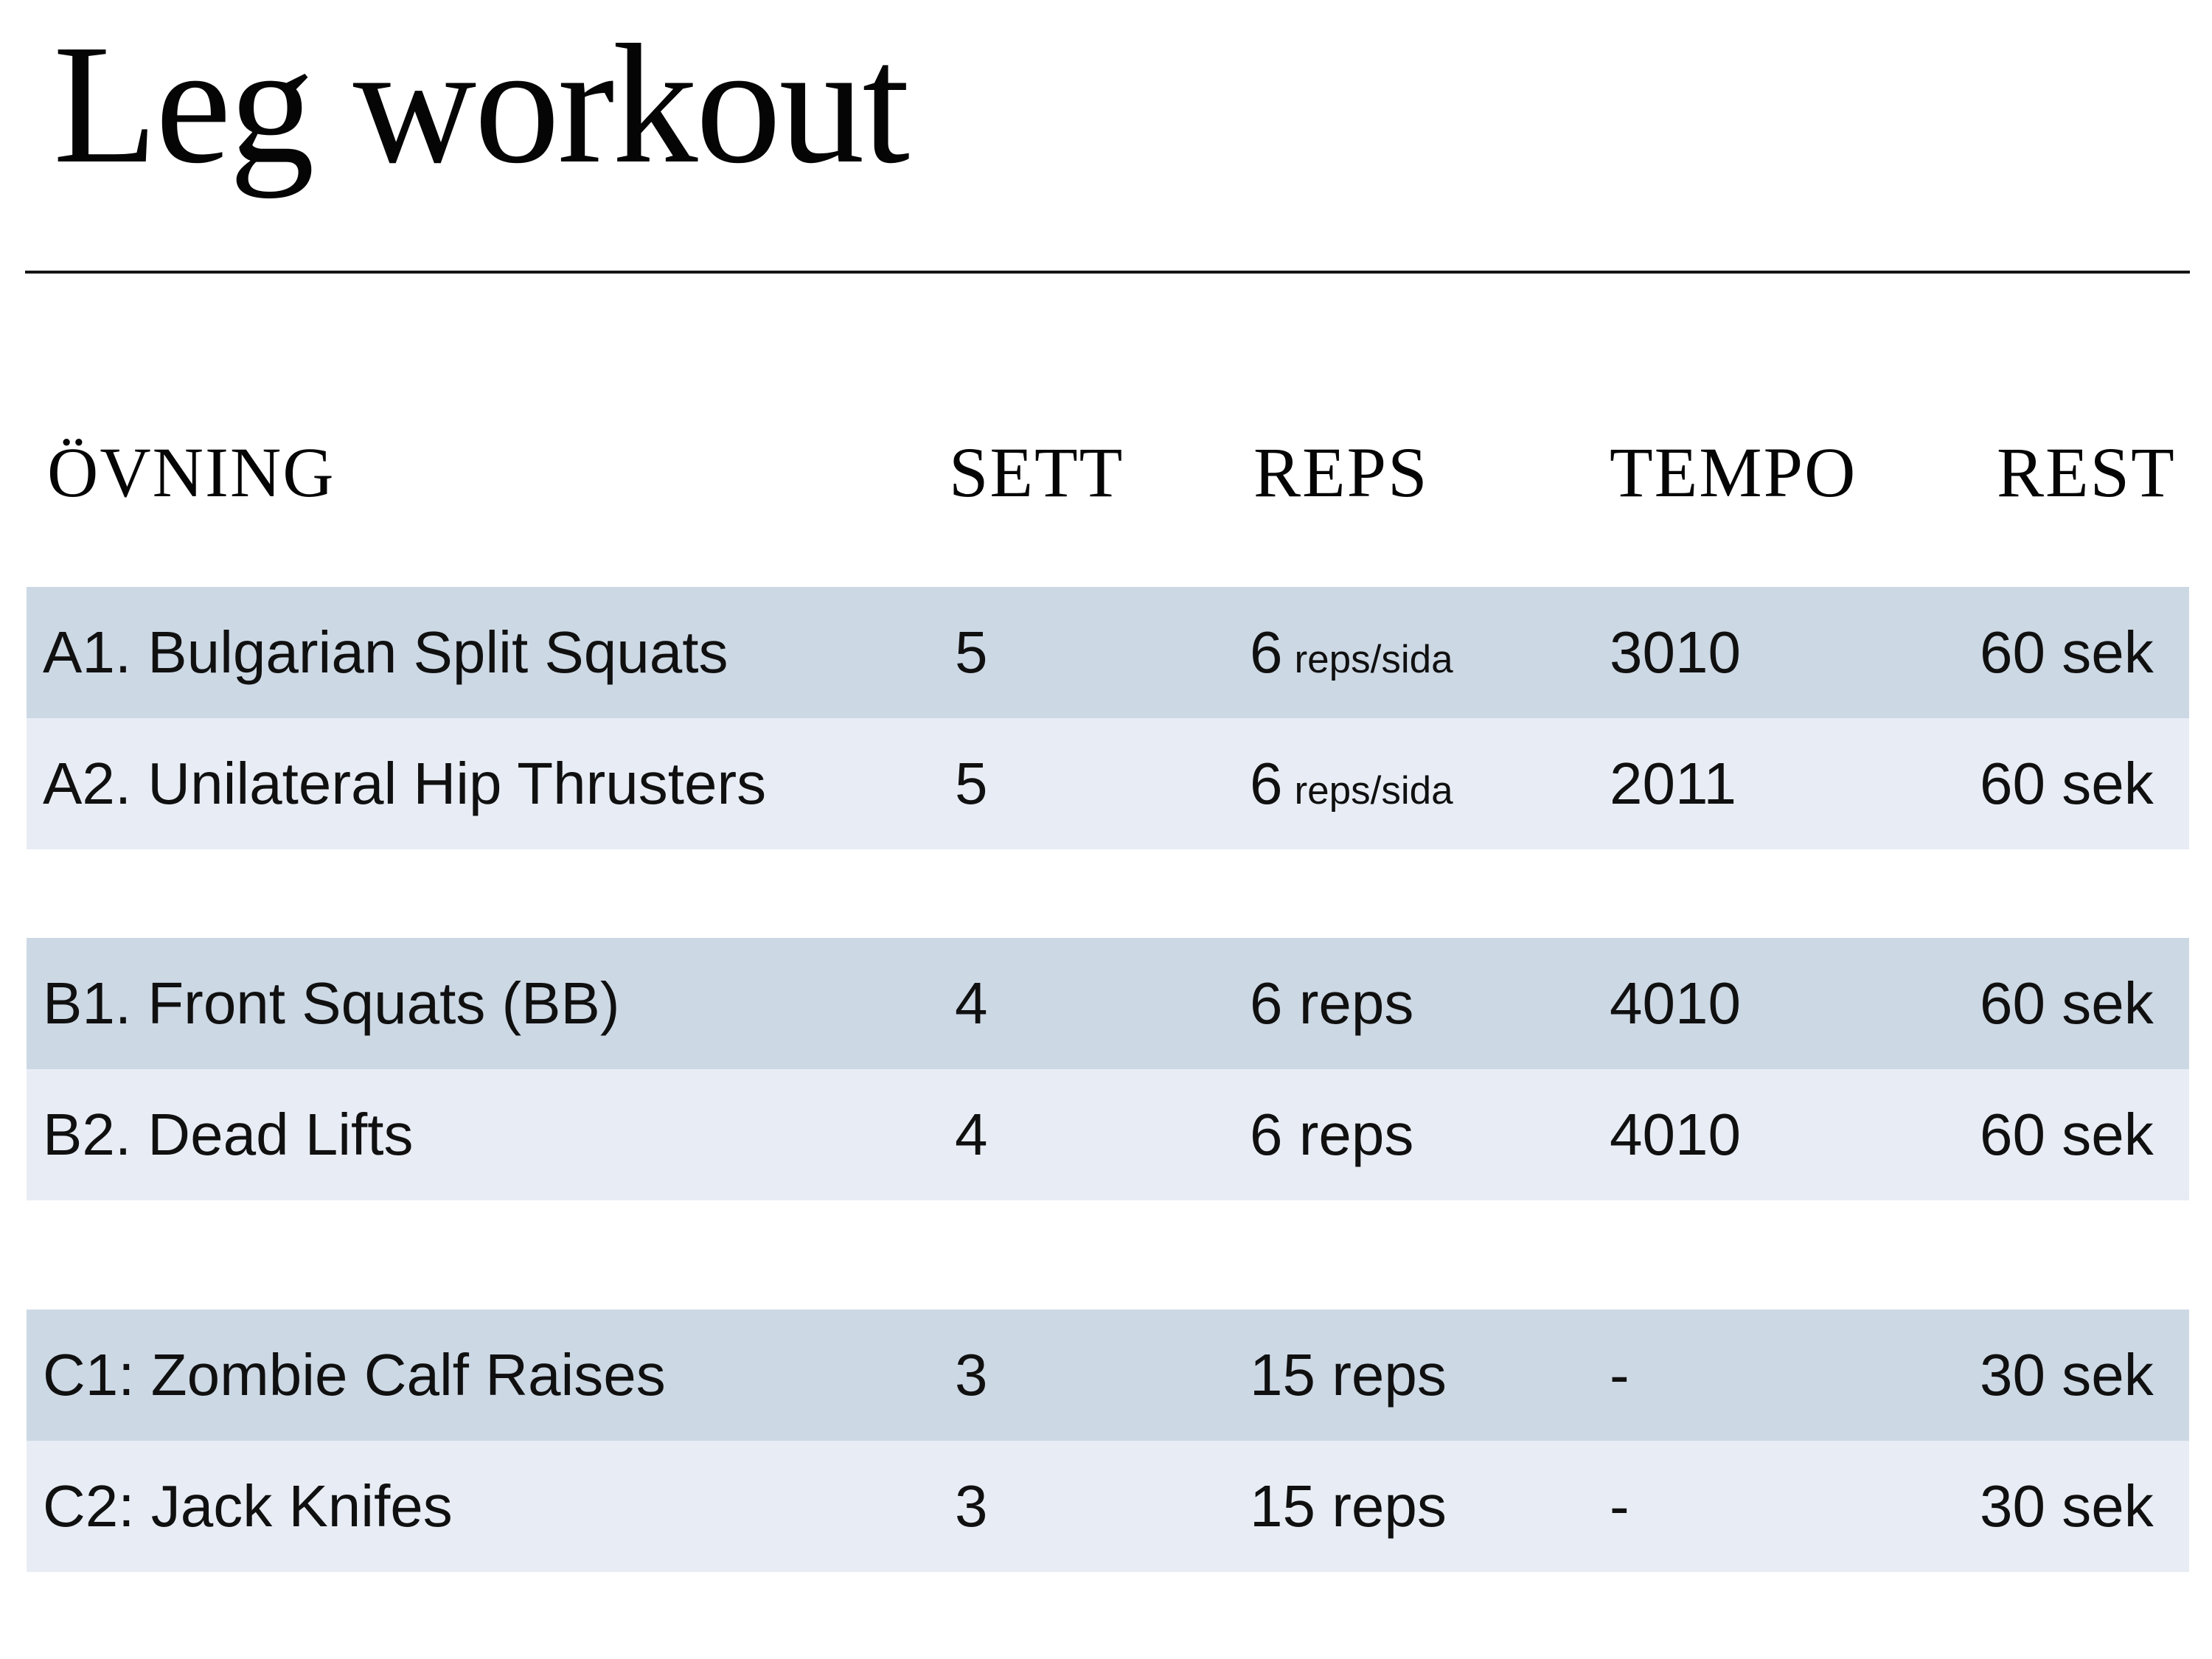 This screenshot has width=2212, height=1659. I want to click on cell-tempo: 2011, so click(1673, 783).